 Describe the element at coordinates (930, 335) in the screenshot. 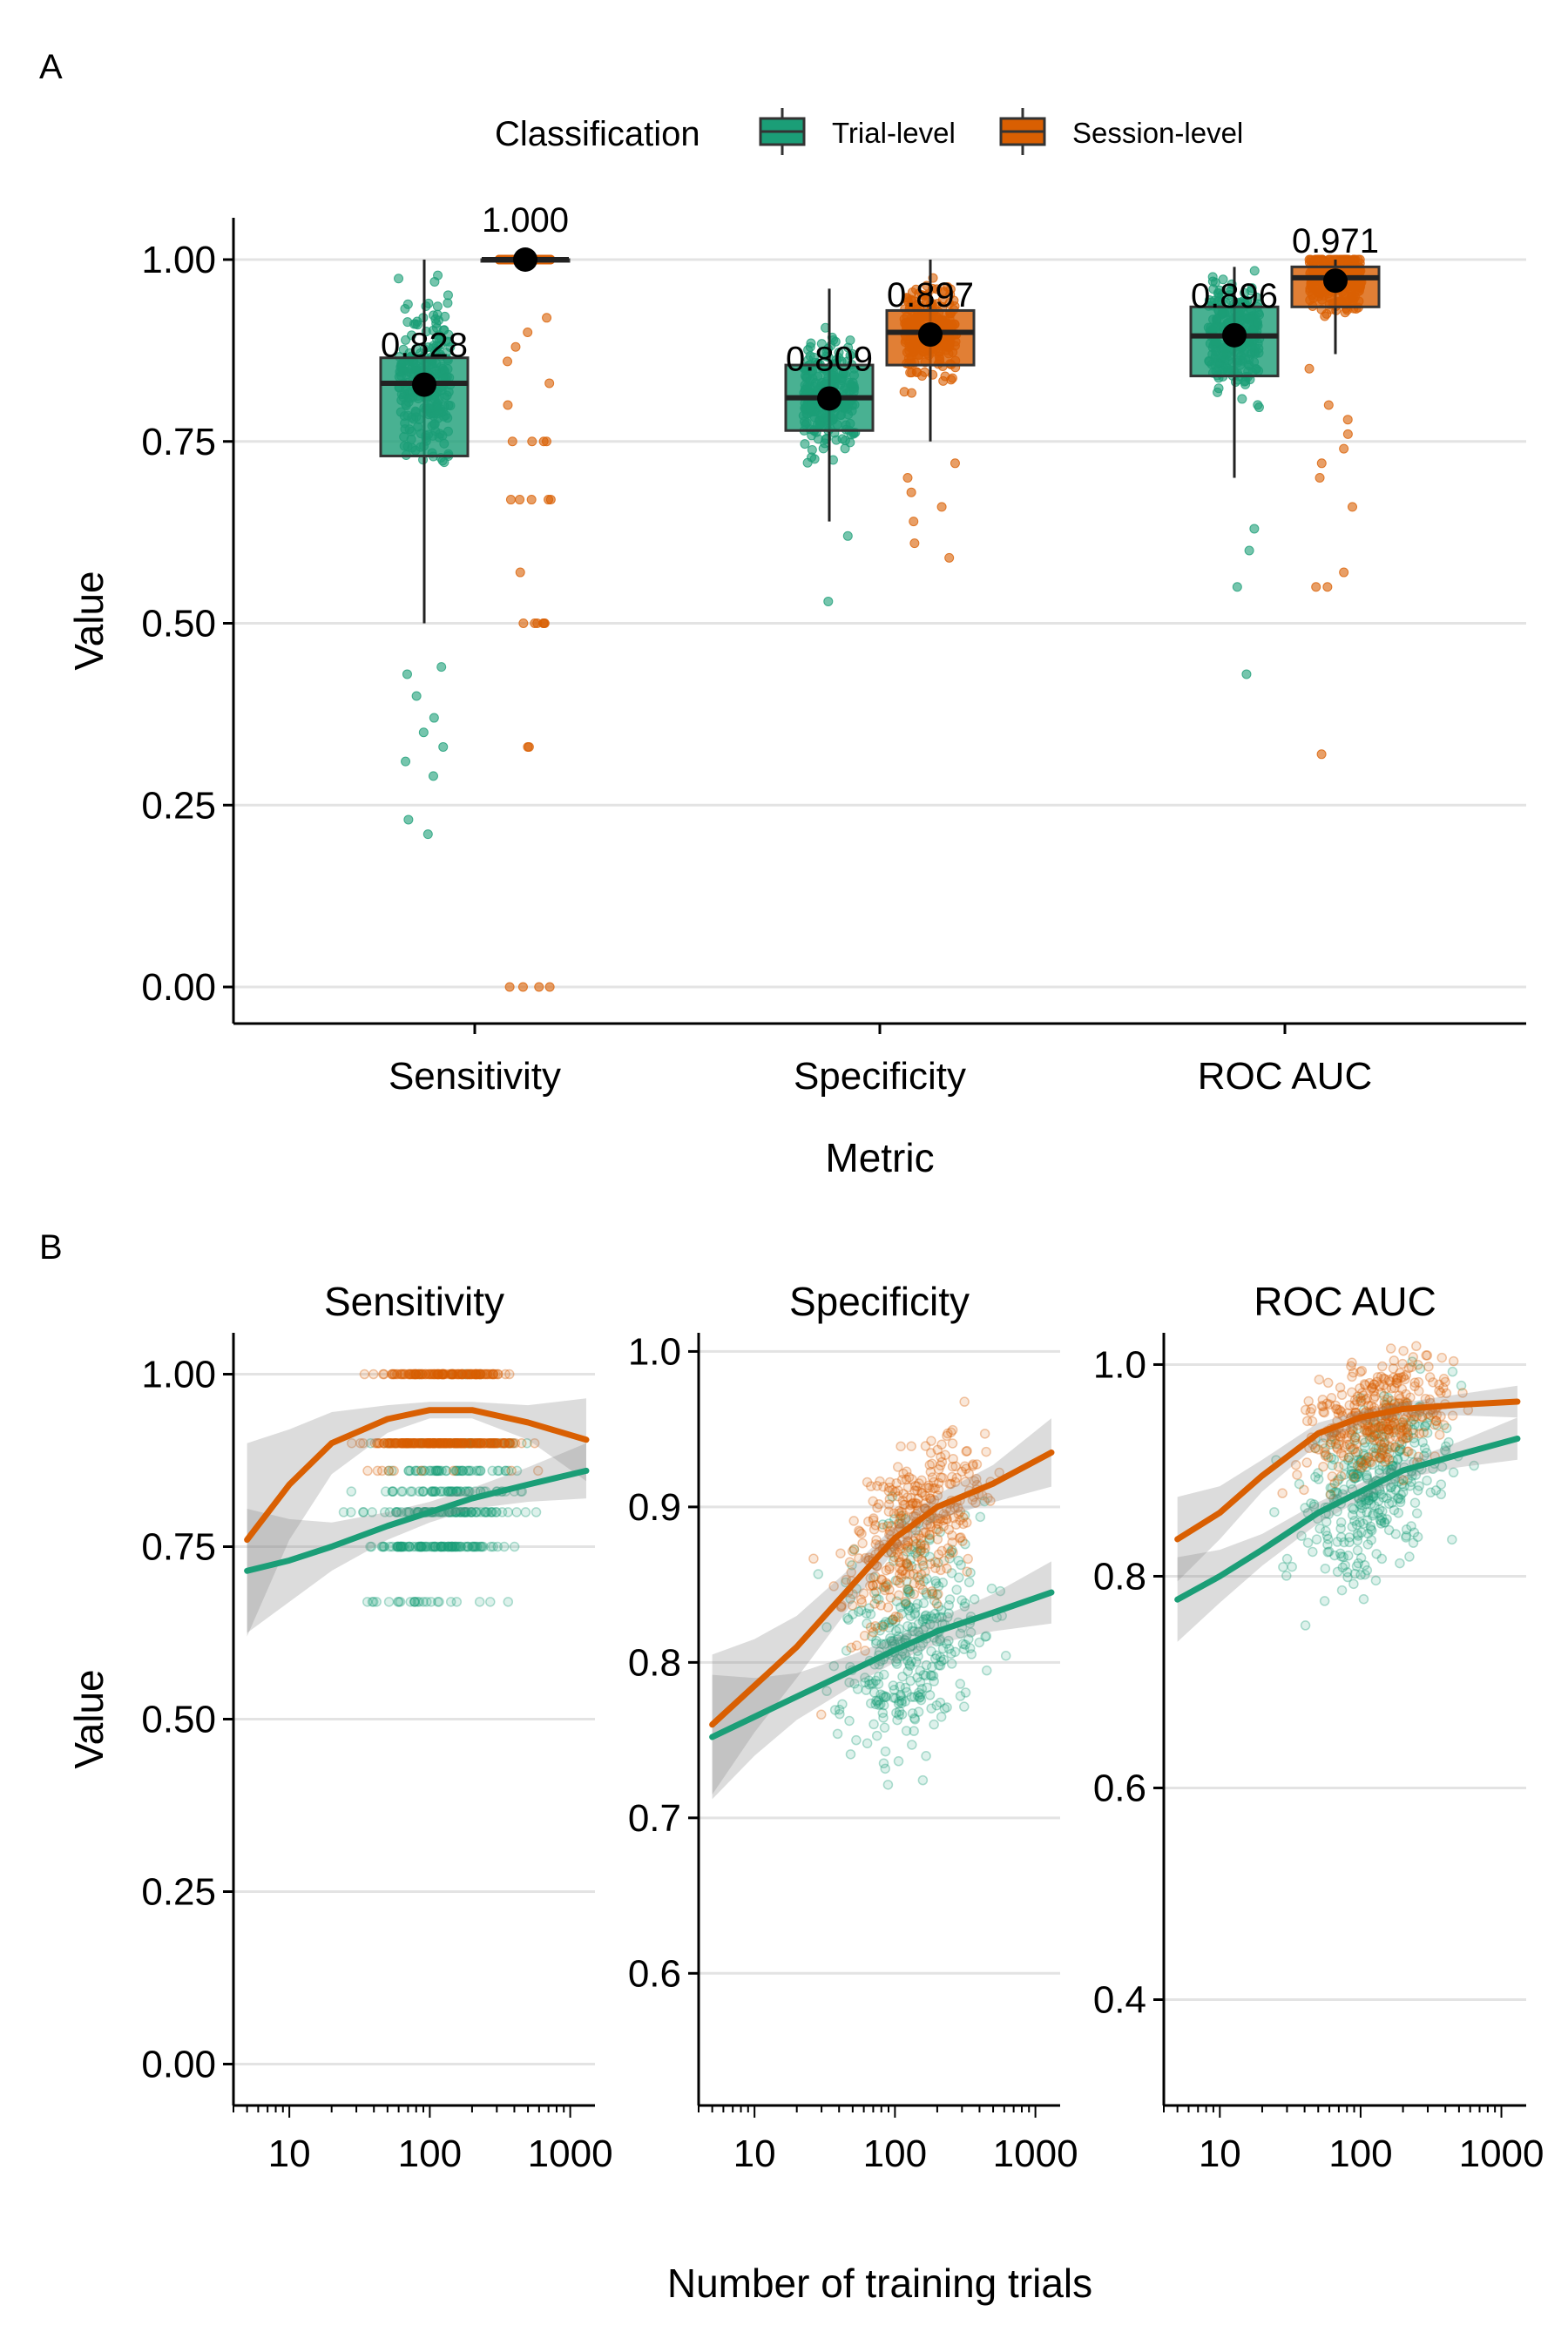

I see `mean-marker` at that location.